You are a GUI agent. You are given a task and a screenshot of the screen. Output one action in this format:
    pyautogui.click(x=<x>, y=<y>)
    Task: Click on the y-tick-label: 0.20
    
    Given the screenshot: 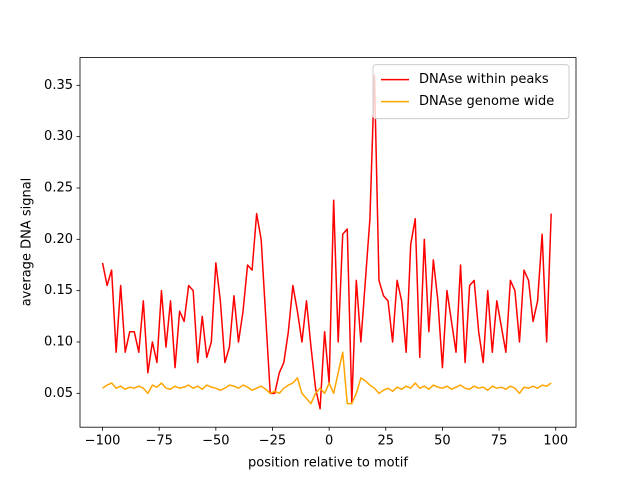 What is the action you would take?
    pyautogui.click(x=58, y=239)
    